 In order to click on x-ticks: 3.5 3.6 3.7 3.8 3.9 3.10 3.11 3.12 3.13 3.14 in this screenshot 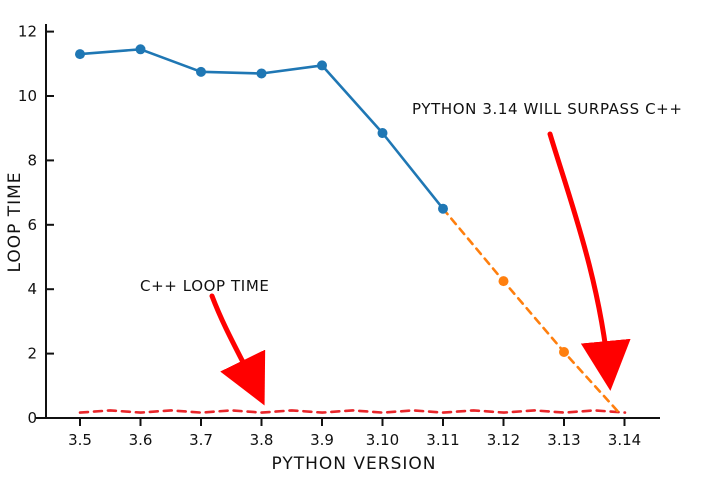, I will do `click(354, 433)`.